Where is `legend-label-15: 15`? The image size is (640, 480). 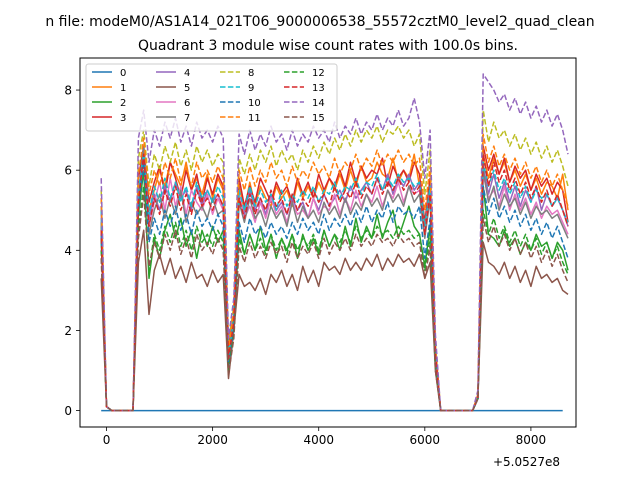 legend-label-15: 15 is located at coordinates (318, 118).